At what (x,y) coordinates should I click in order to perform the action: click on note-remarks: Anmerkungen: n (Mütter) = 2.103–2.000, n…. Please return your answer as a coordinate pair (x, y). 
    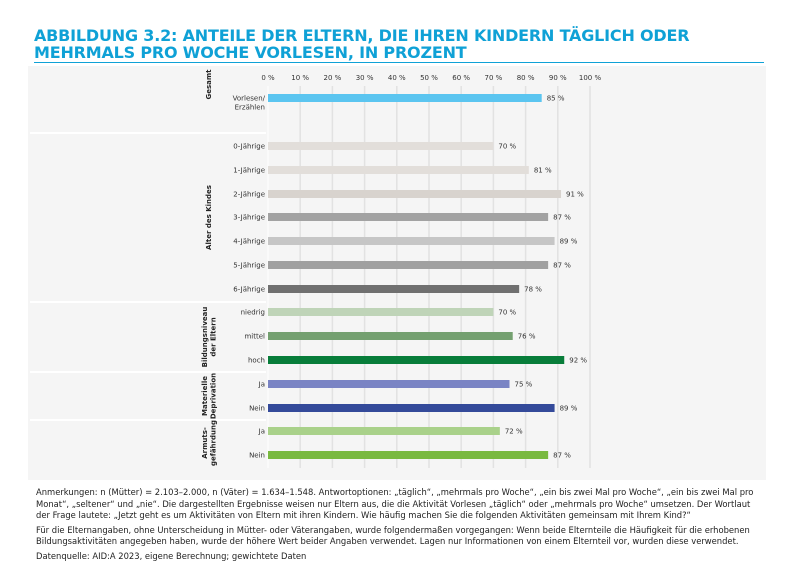
    Looking at the image, I should click on (395, 503).